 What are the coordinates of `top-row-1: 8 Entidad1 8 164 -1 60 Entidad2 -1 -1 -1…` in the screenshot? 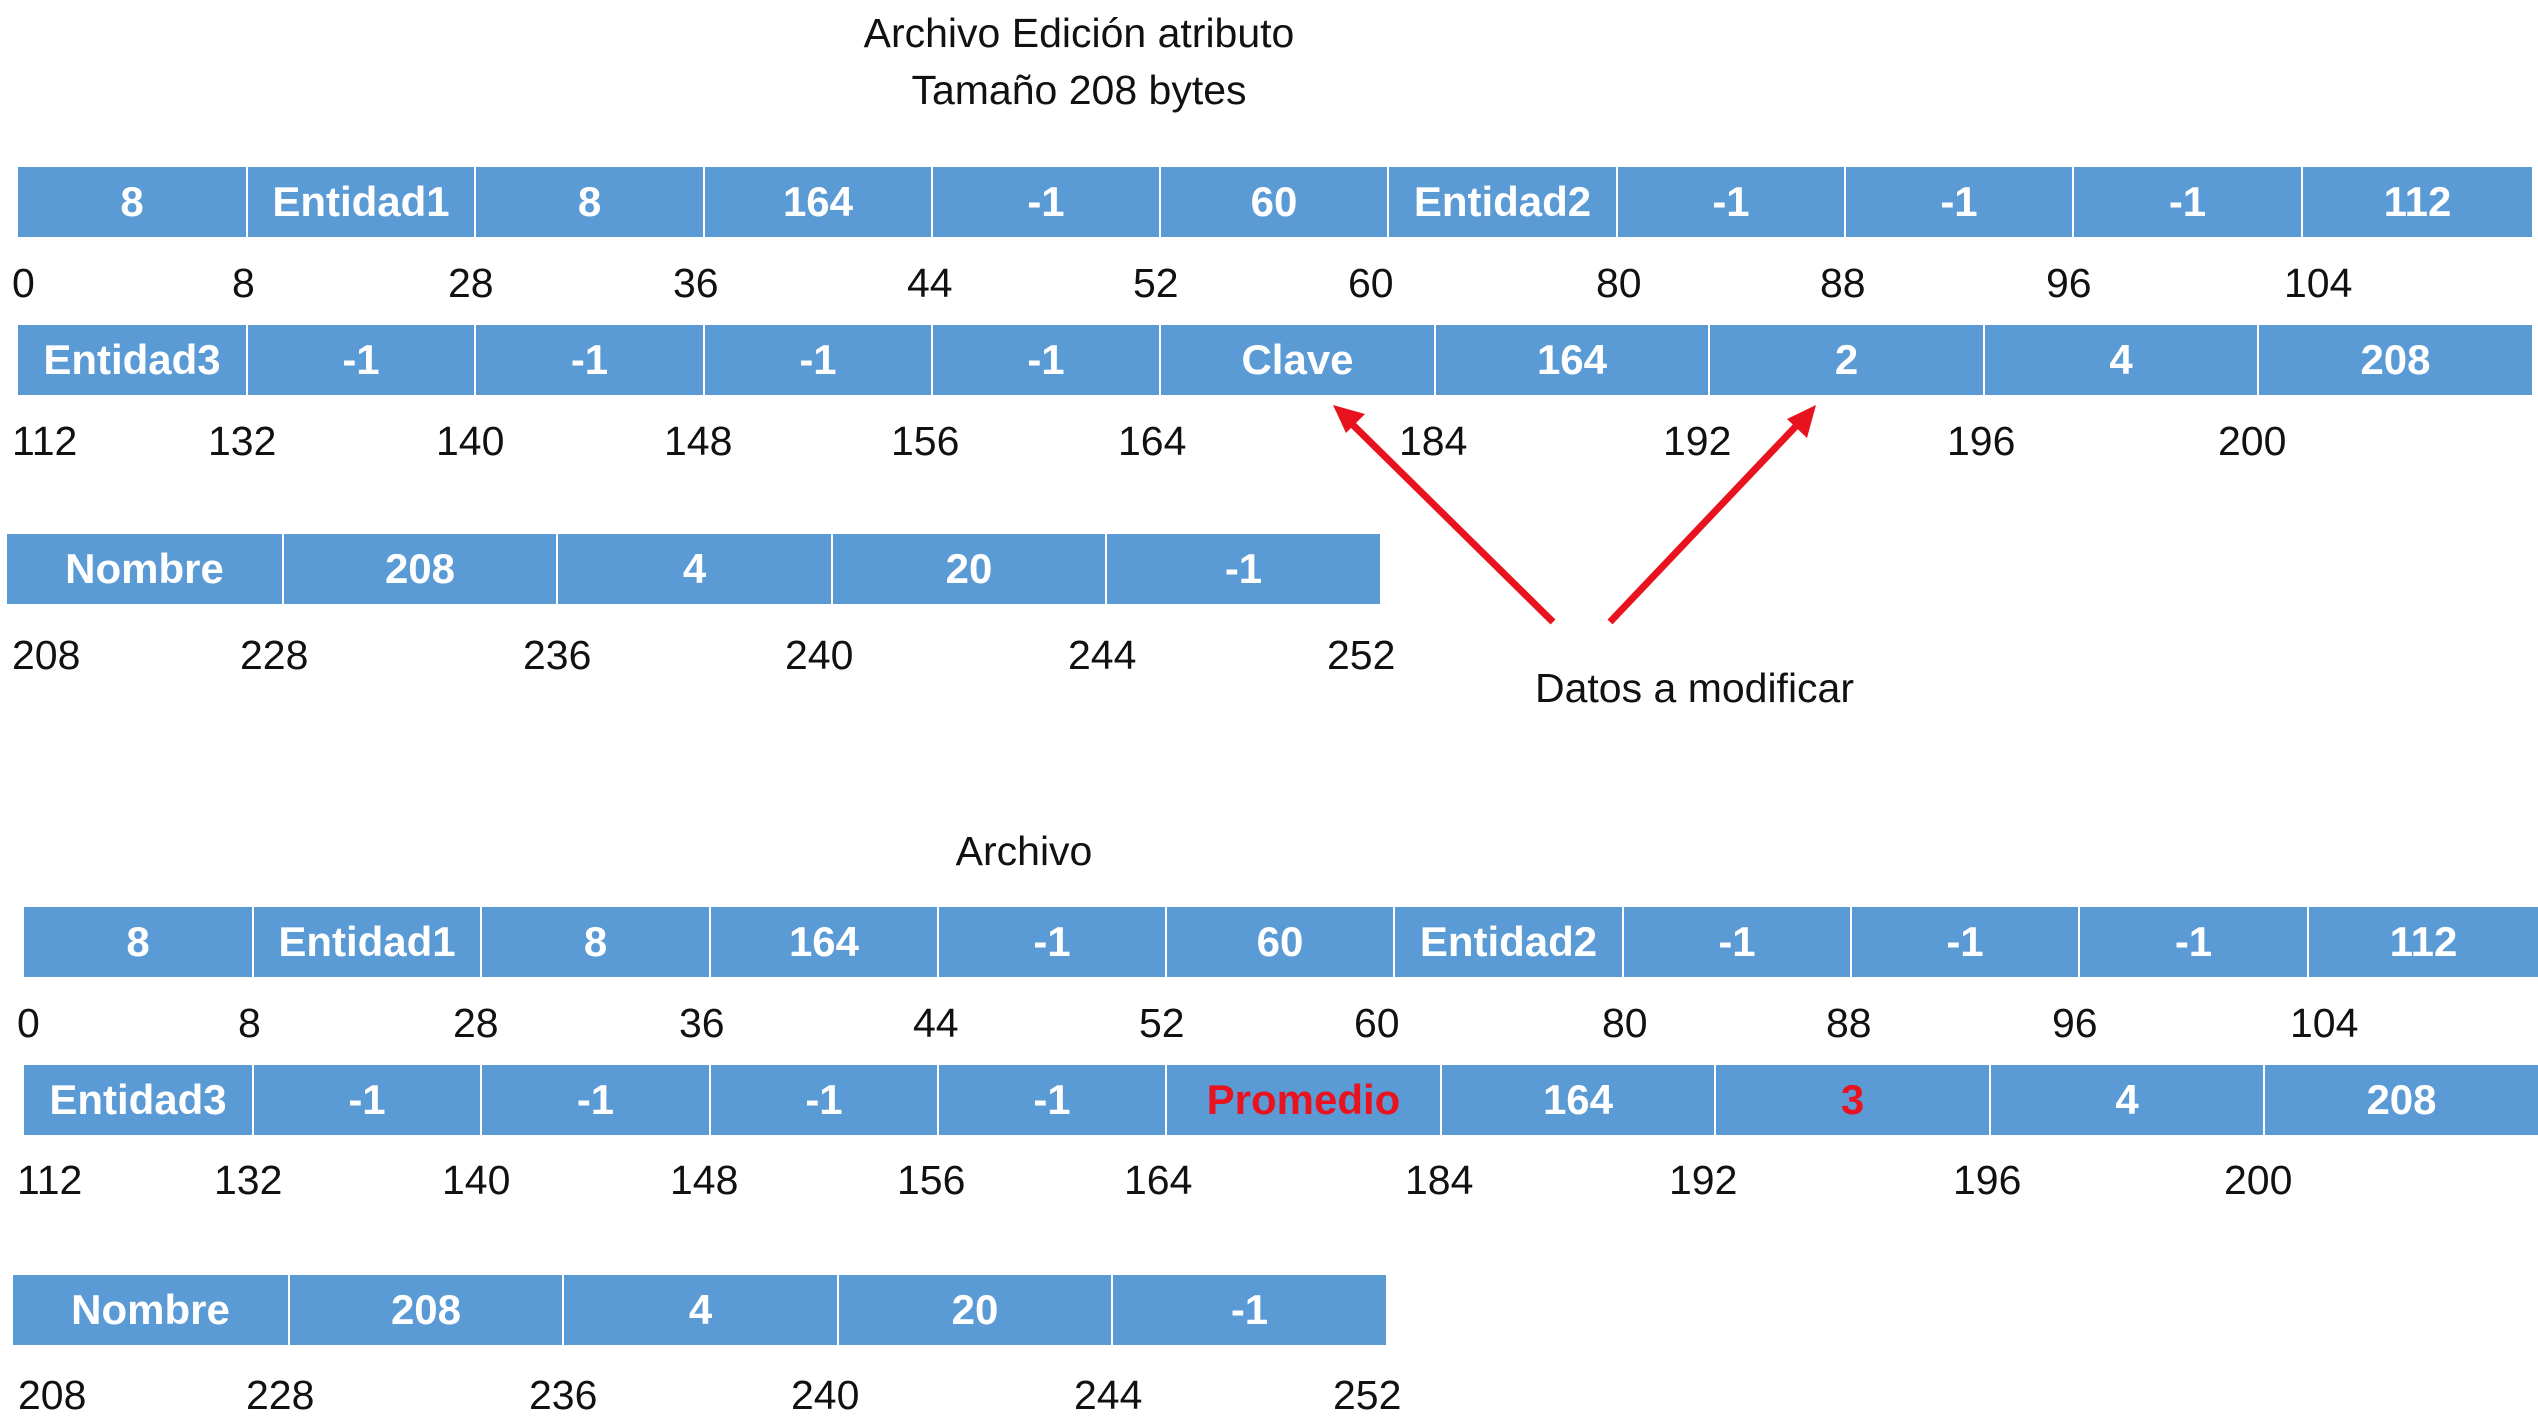 It's located at (1275, 202).